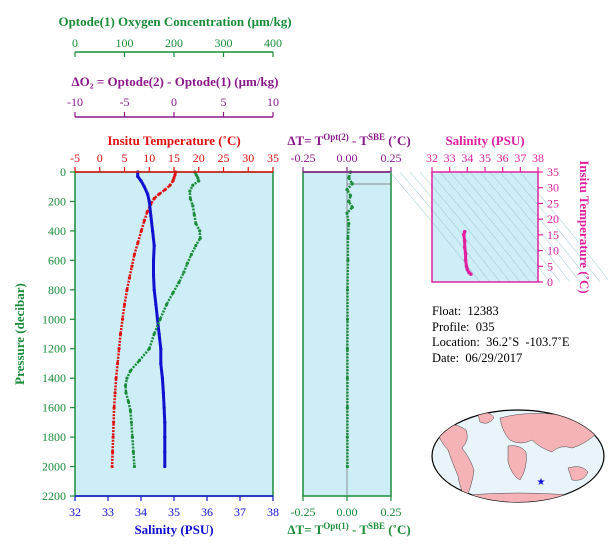 The height and width of the screenshot is (554, 608). Describe the element at coordinates (57, 231) in the screenshot. I see `pressure-tick-label: 400` at that location.